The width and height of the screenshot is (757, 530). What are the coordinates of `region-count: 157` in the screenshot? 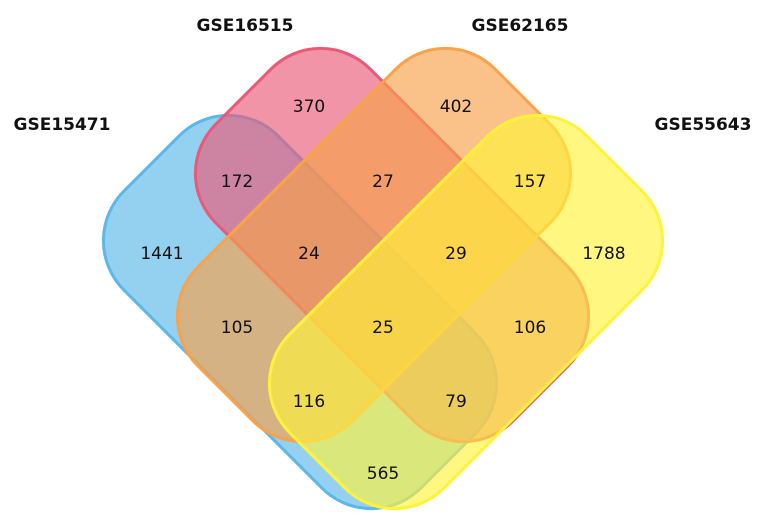 It's located at (530, 182).